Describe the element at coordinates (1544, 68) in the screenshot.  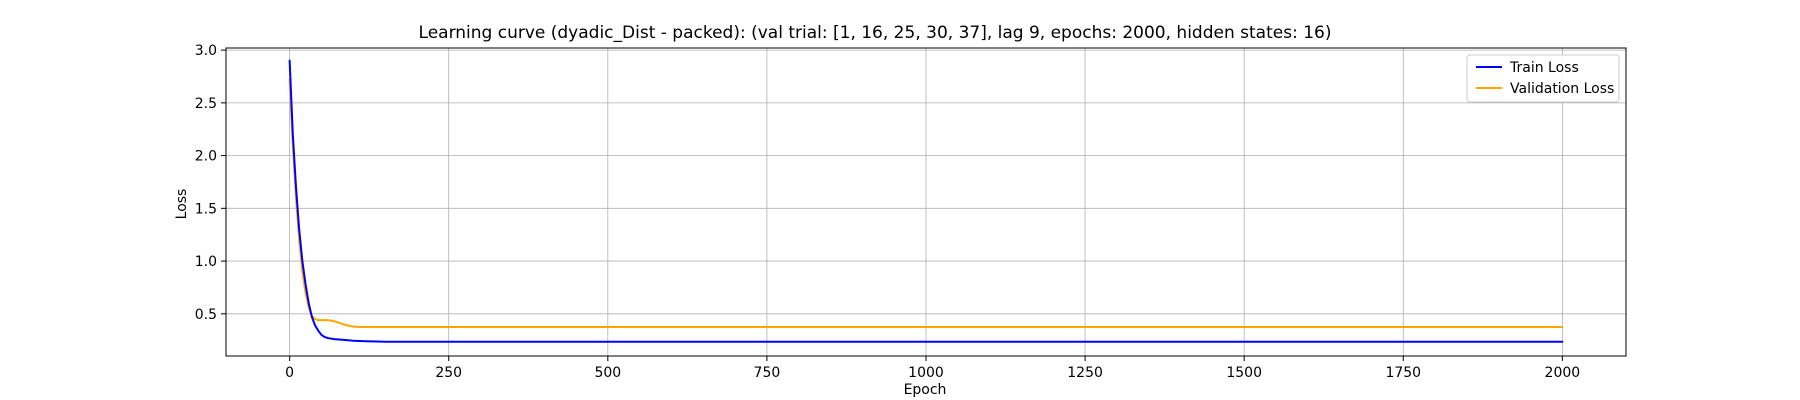
I see `legend-label-train-loss: Train Loss` at that location.